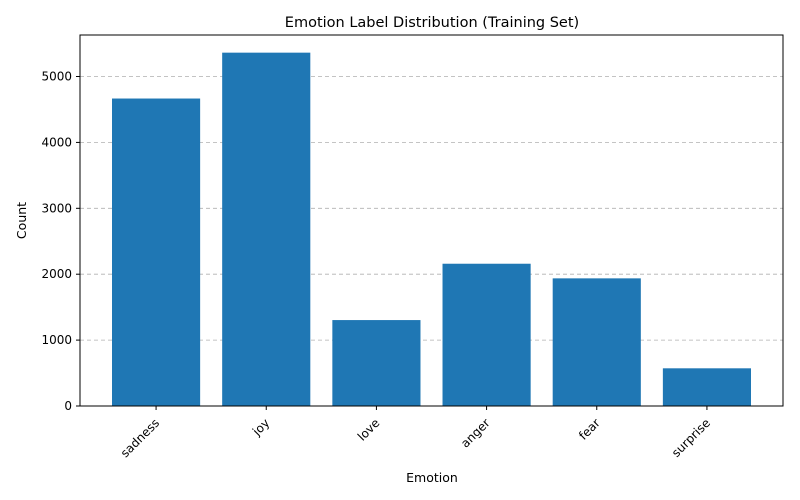 The image size is (800, 500). Describe the element at coordinates (156, 252) in the screenshot. I see `bar-sadness` at that location.